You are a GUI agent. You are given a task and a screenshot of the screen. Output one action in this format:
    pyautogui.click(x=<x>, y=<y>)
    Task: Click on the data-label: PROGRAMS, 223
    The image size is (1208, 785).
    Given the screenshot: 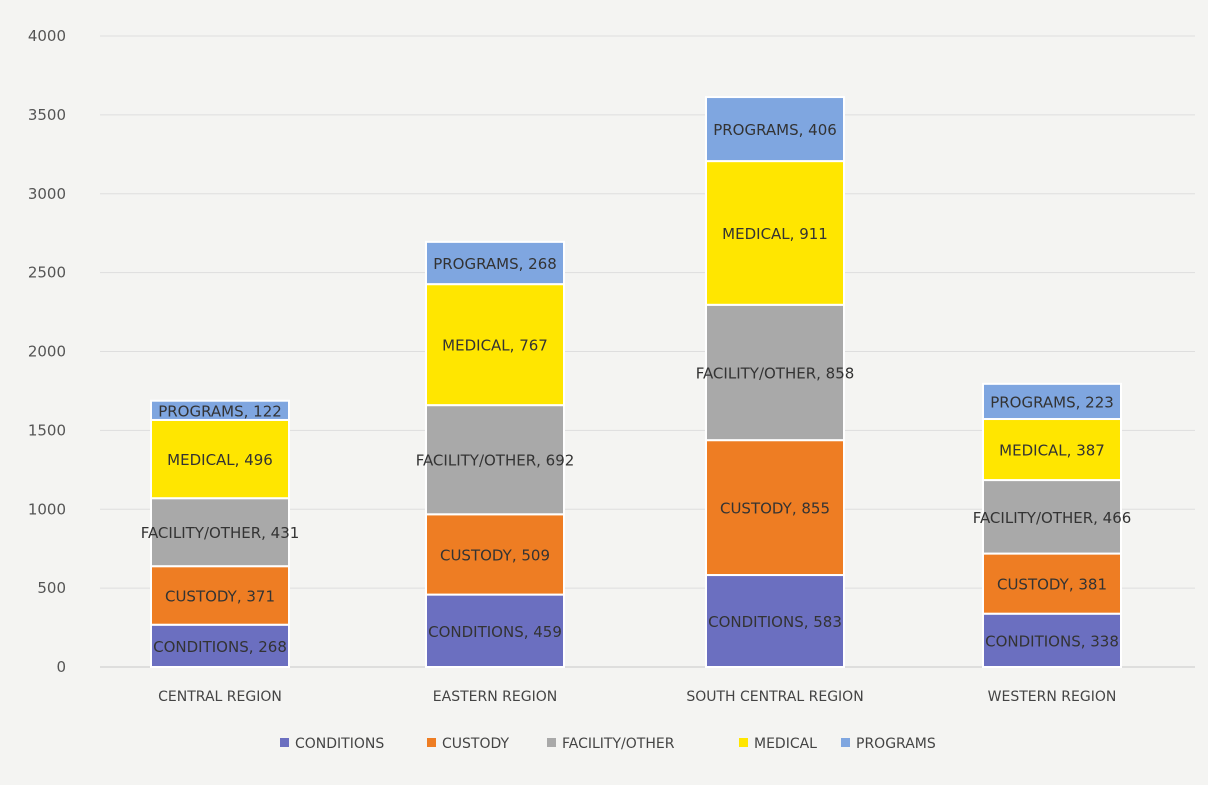 What is the action you would take?
    pyautogui.click(x=1052, y=402)
    